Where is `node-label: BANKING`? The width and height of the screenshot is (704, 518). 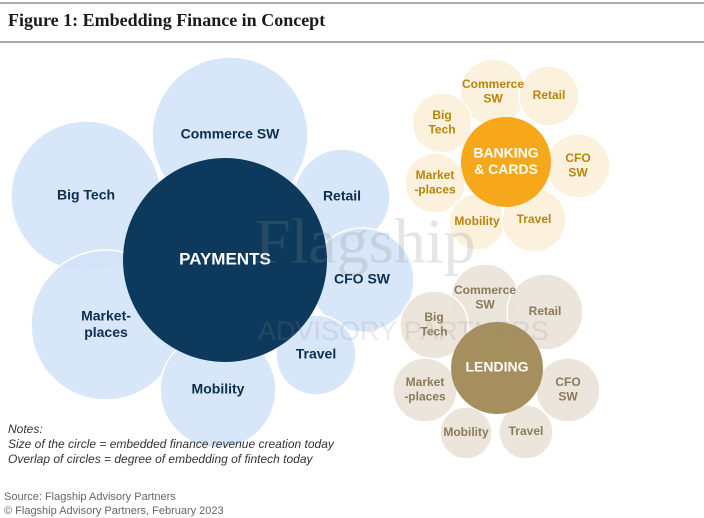 node-label: BANKING is located at coordinates (505, 152).